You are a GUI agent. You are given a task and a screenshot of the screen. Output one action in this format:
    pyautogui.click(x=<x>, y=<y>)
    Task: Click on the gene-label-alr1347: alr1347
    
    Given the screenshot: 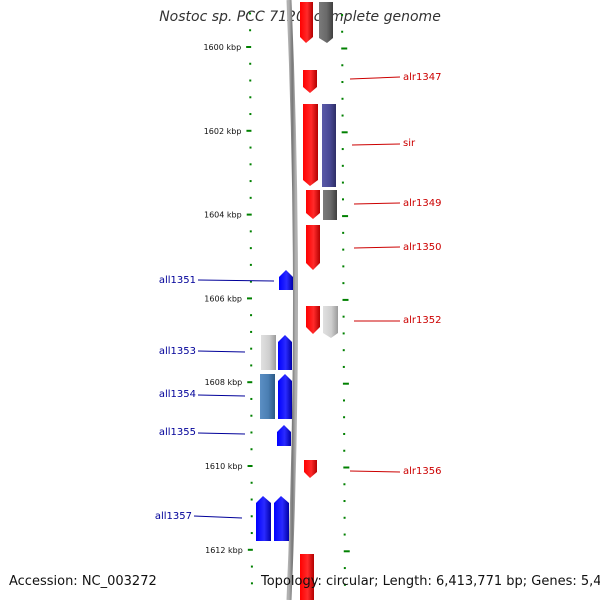 What is the action you would take?
    pyautogui.click(x=422, y=77)
    